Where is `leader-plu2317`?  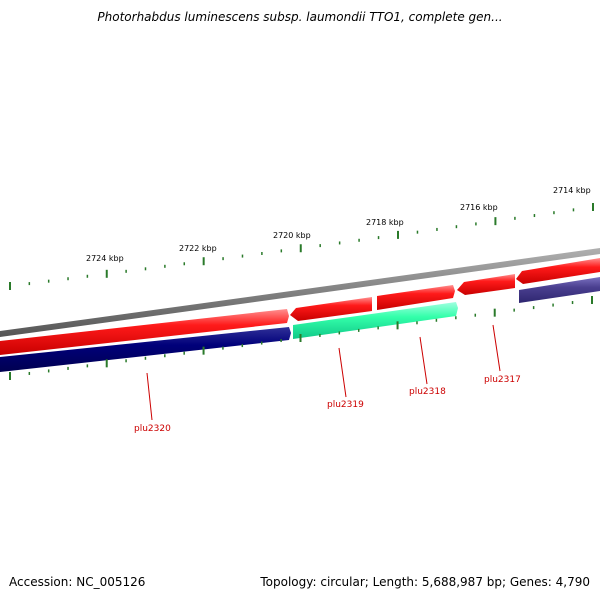
leader-plu2317 is located at coordinates (496, 348).